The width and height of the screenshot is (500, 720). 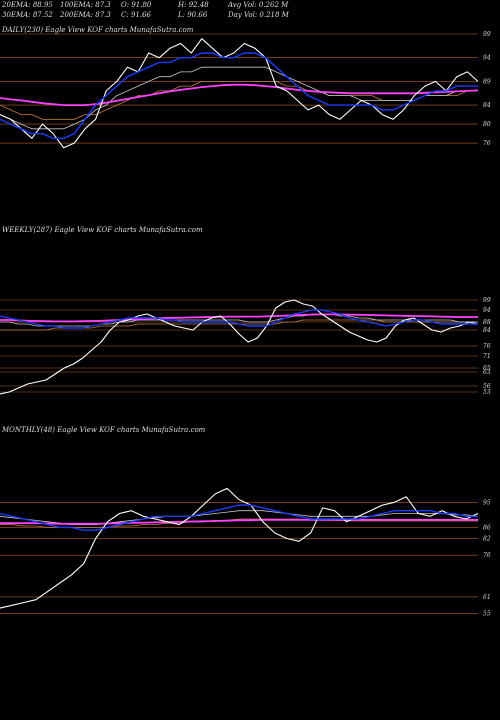 What do you see at coordinates (487, 392) in the screenshot?
I see `weekly-ytick-label: 53` at bounding box center [487, 392].